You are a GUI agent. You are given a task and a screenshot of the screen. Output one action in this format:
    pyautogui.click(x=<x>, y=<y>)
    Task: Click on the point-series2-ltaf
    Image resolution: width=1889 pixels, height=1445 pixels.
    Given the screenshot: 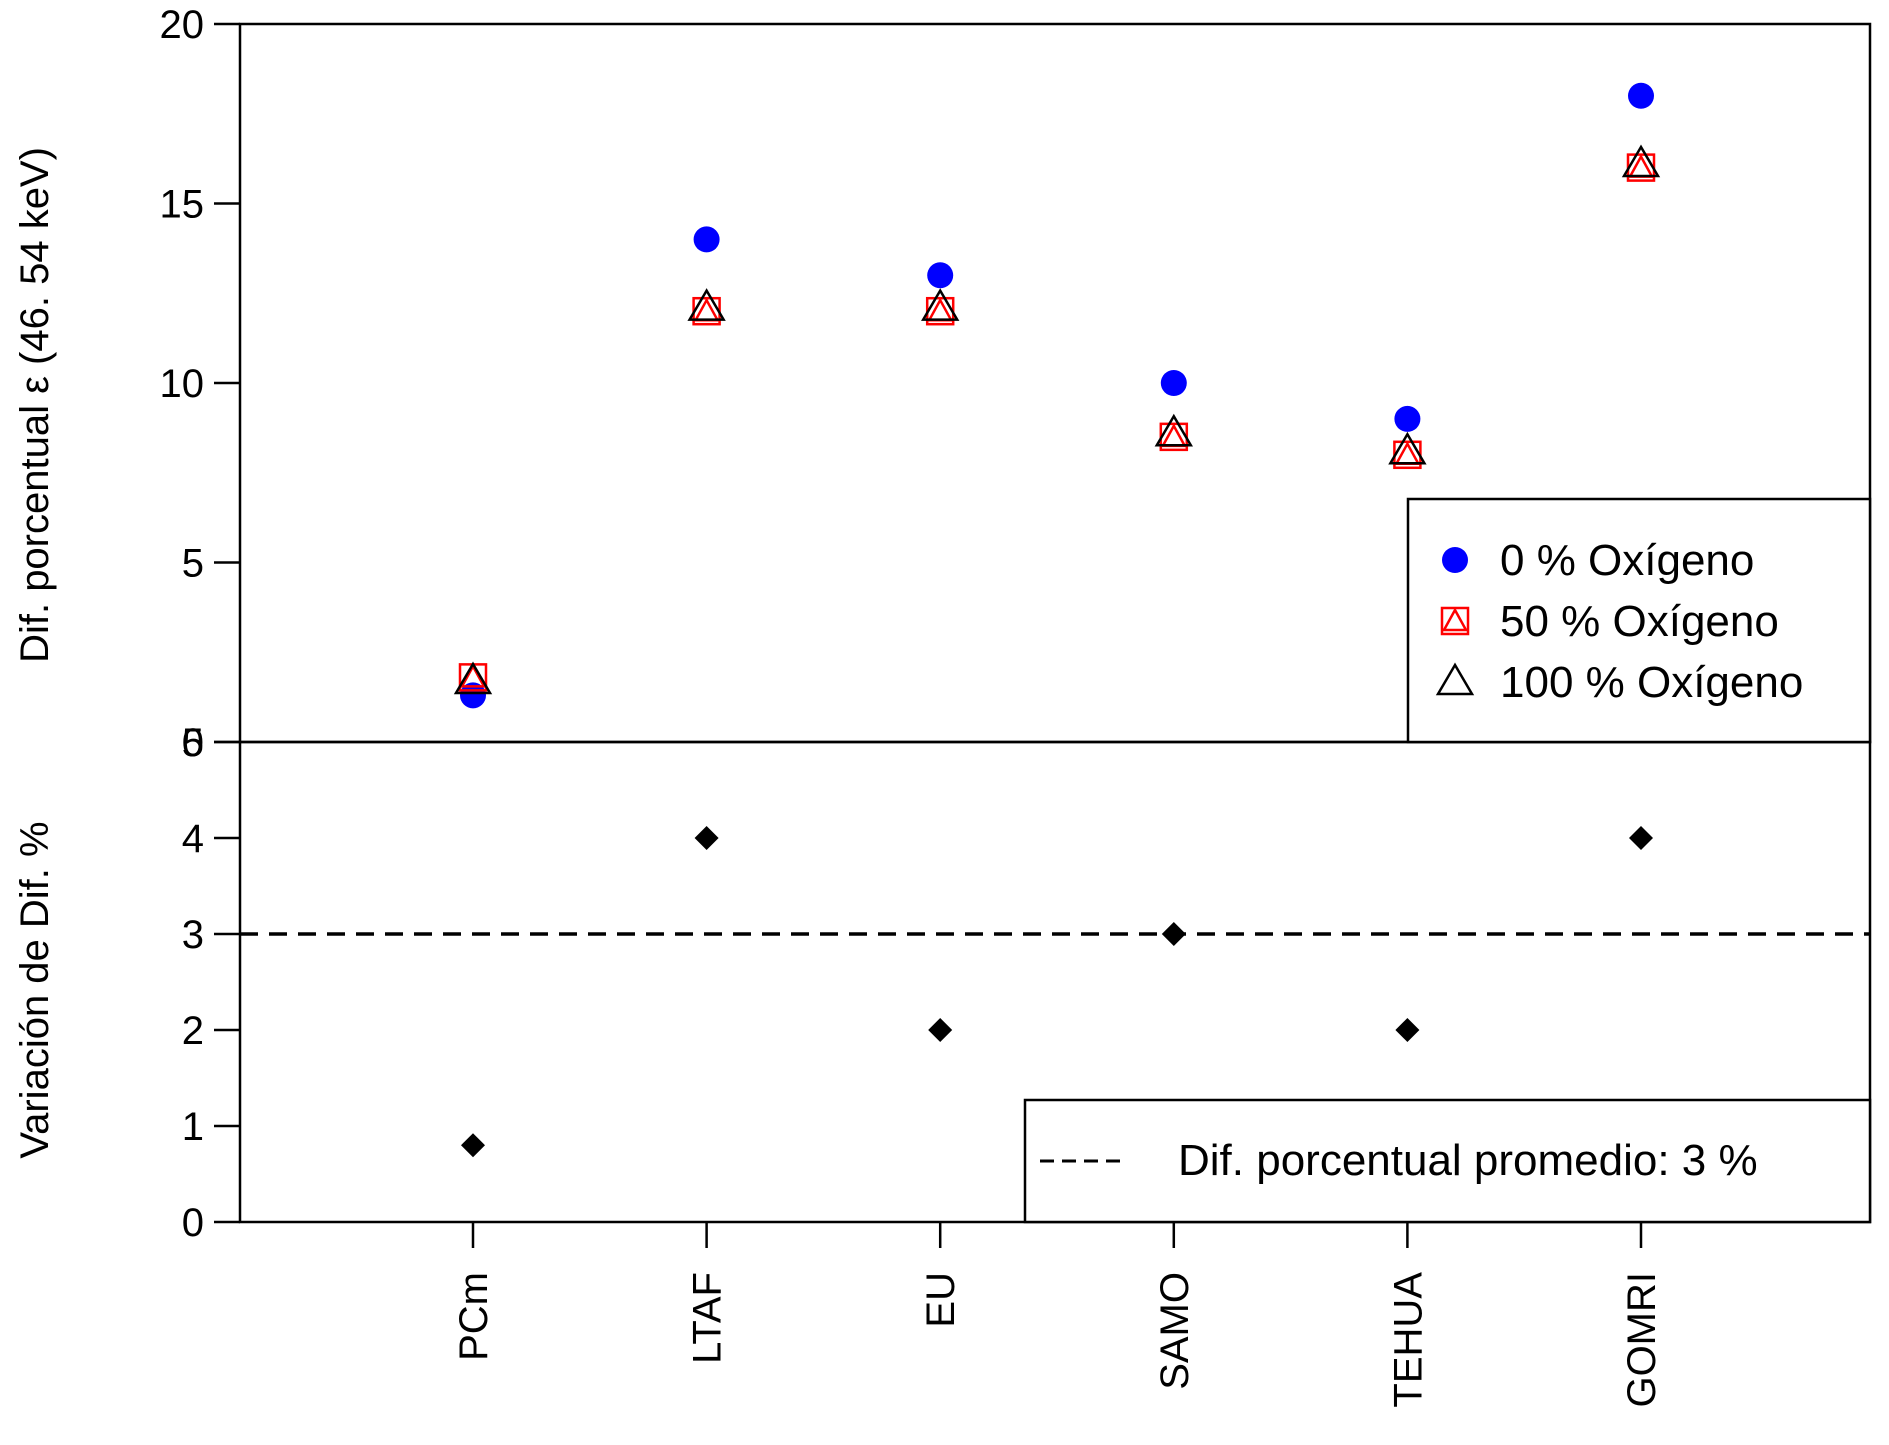 What is the action you would take?
    pyautogui.click(x=706, y=304)
    